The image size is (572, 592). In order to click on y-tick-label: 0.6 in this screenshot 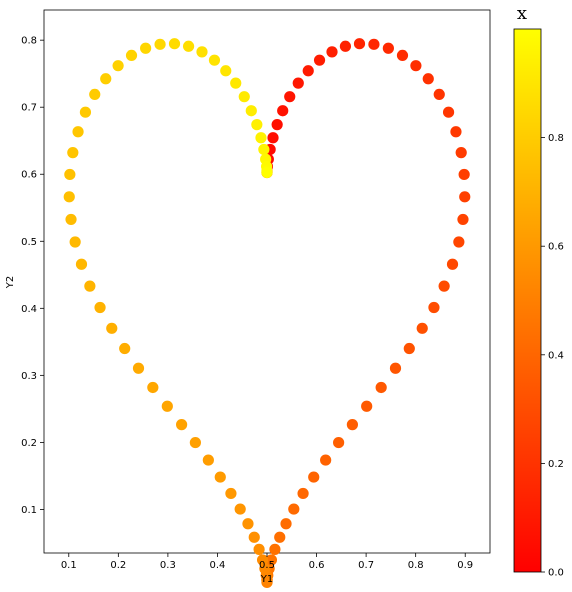, I will do `click(29, 175)`.